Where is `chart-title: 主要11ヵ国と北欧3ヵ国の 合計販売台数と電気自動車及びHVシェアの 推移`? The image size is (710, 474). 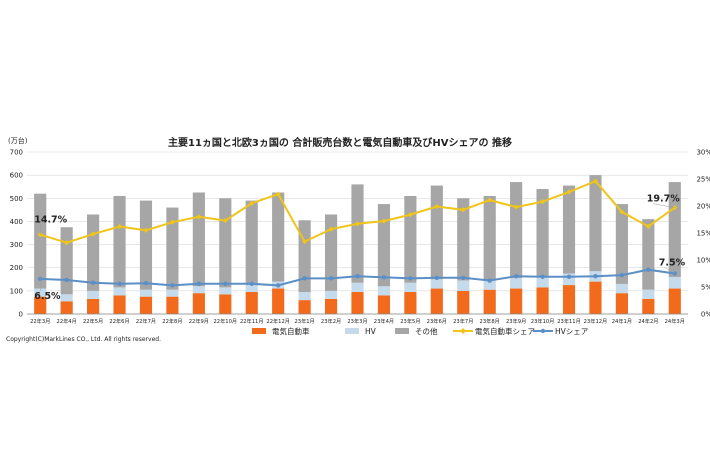 chart-title: 主要11ヵ国と北欧3ヵ国の 合計販売台数と電気自動車及びHVシェアの 推移 is located at coordinates (340, 142).